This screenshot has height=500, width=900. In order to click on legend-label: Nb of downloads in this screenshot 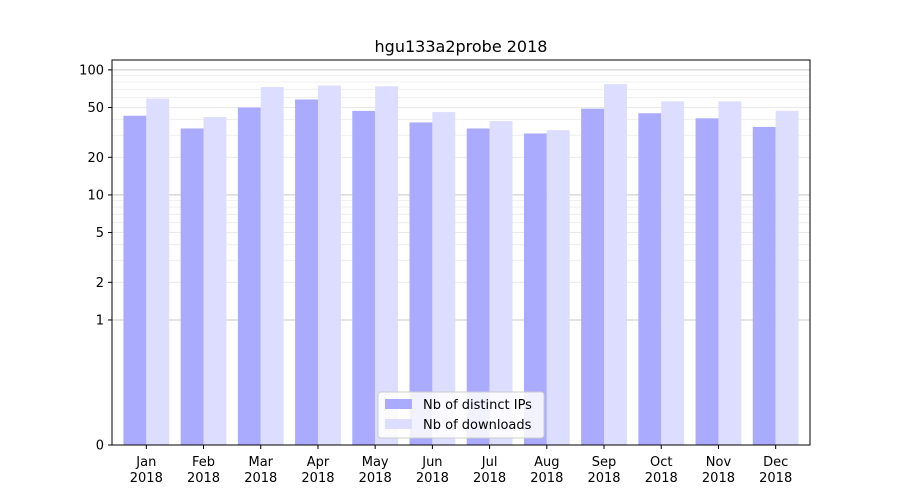, I will do `click(477, 425)`.